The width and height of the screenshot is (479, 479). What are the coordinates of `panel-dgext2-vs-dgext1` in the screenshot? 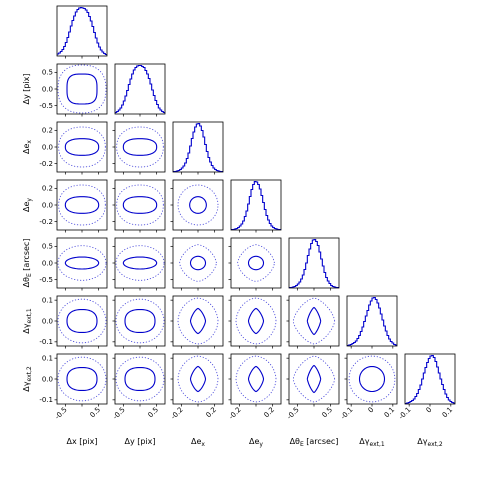 It's located at (371, 380).